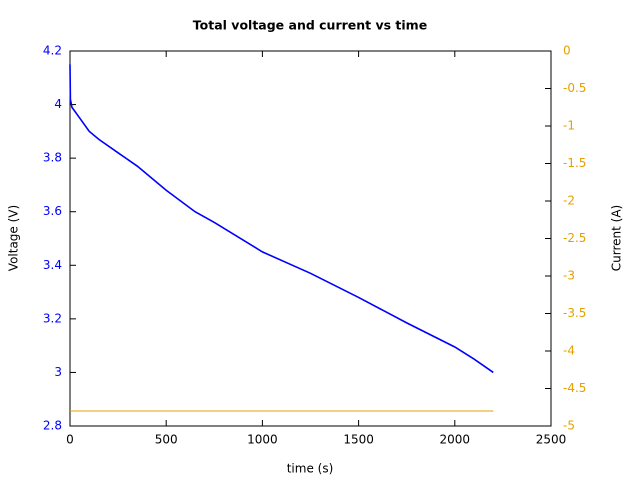 This screenshot has height=480, width=640. What do you see at coordinates (52, 318) in the screenshot?
I see `y-tick-label: 3.2` at bounding box center [52, 318].